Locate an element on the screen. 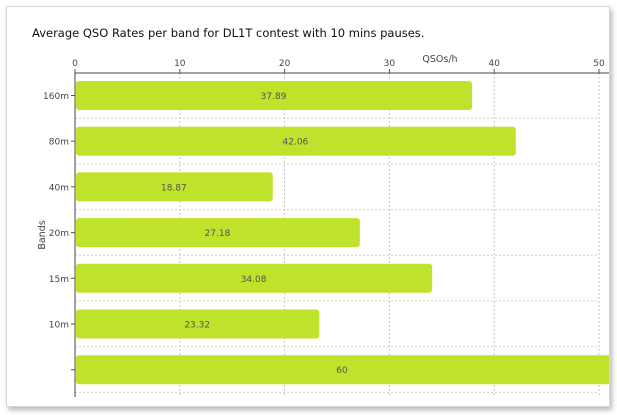 This screenshot has height=415, width=617. bar-value-label: 34.08 is located at coordinates (254, 280).